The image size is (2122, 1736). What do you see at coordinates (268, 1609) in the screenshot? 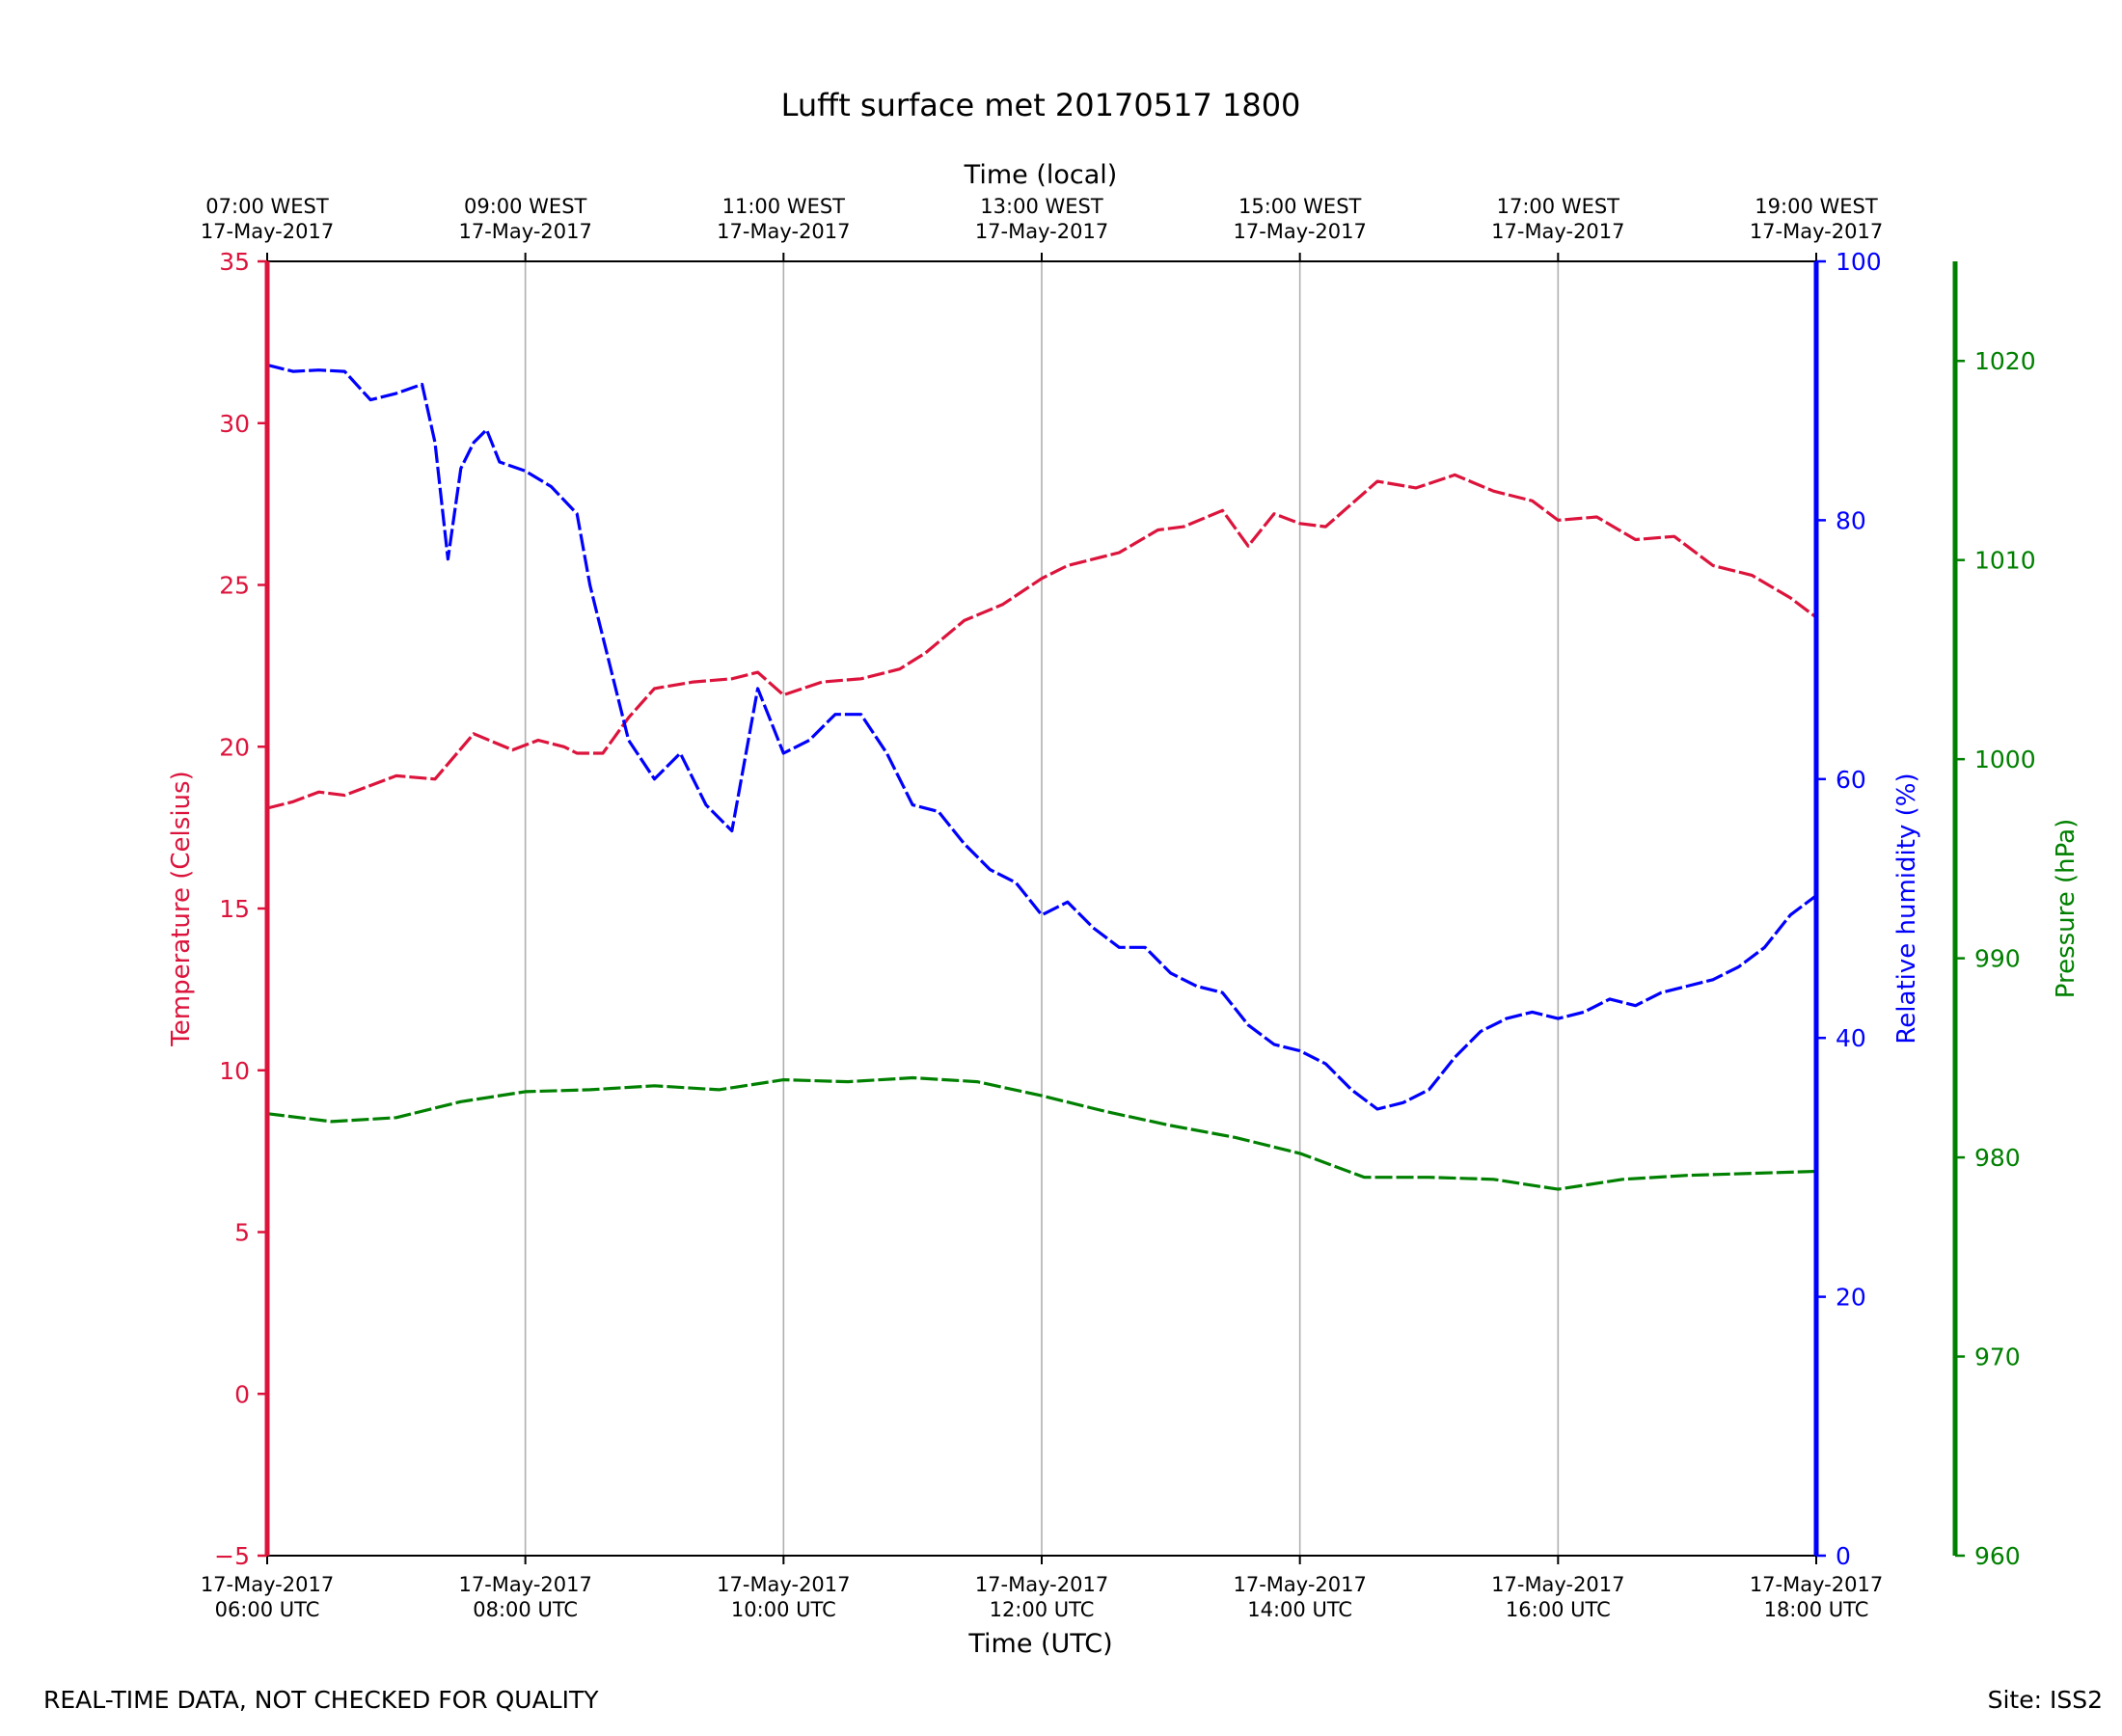
I see `x-tick-label-time: 06:00 UTC` at bounding box center [268, 1609].